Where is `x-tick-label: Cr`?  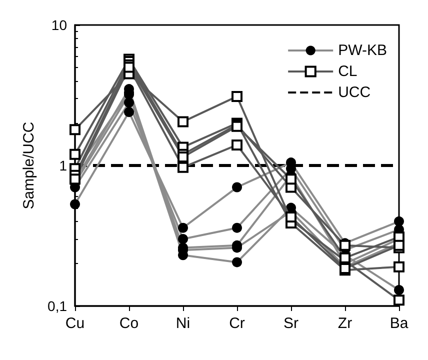 x-tick-label: Cr is located at coordinates (237, 323).